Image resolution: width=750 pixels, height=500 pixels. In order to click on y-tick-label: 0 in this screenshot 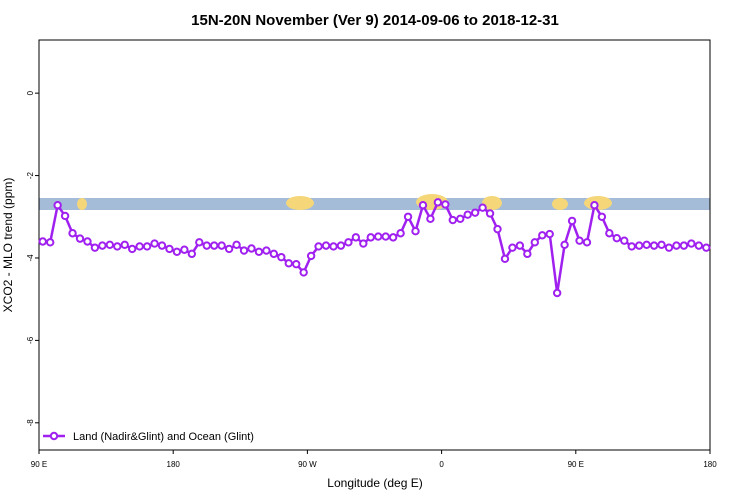, I will do `click(30, 92)`.